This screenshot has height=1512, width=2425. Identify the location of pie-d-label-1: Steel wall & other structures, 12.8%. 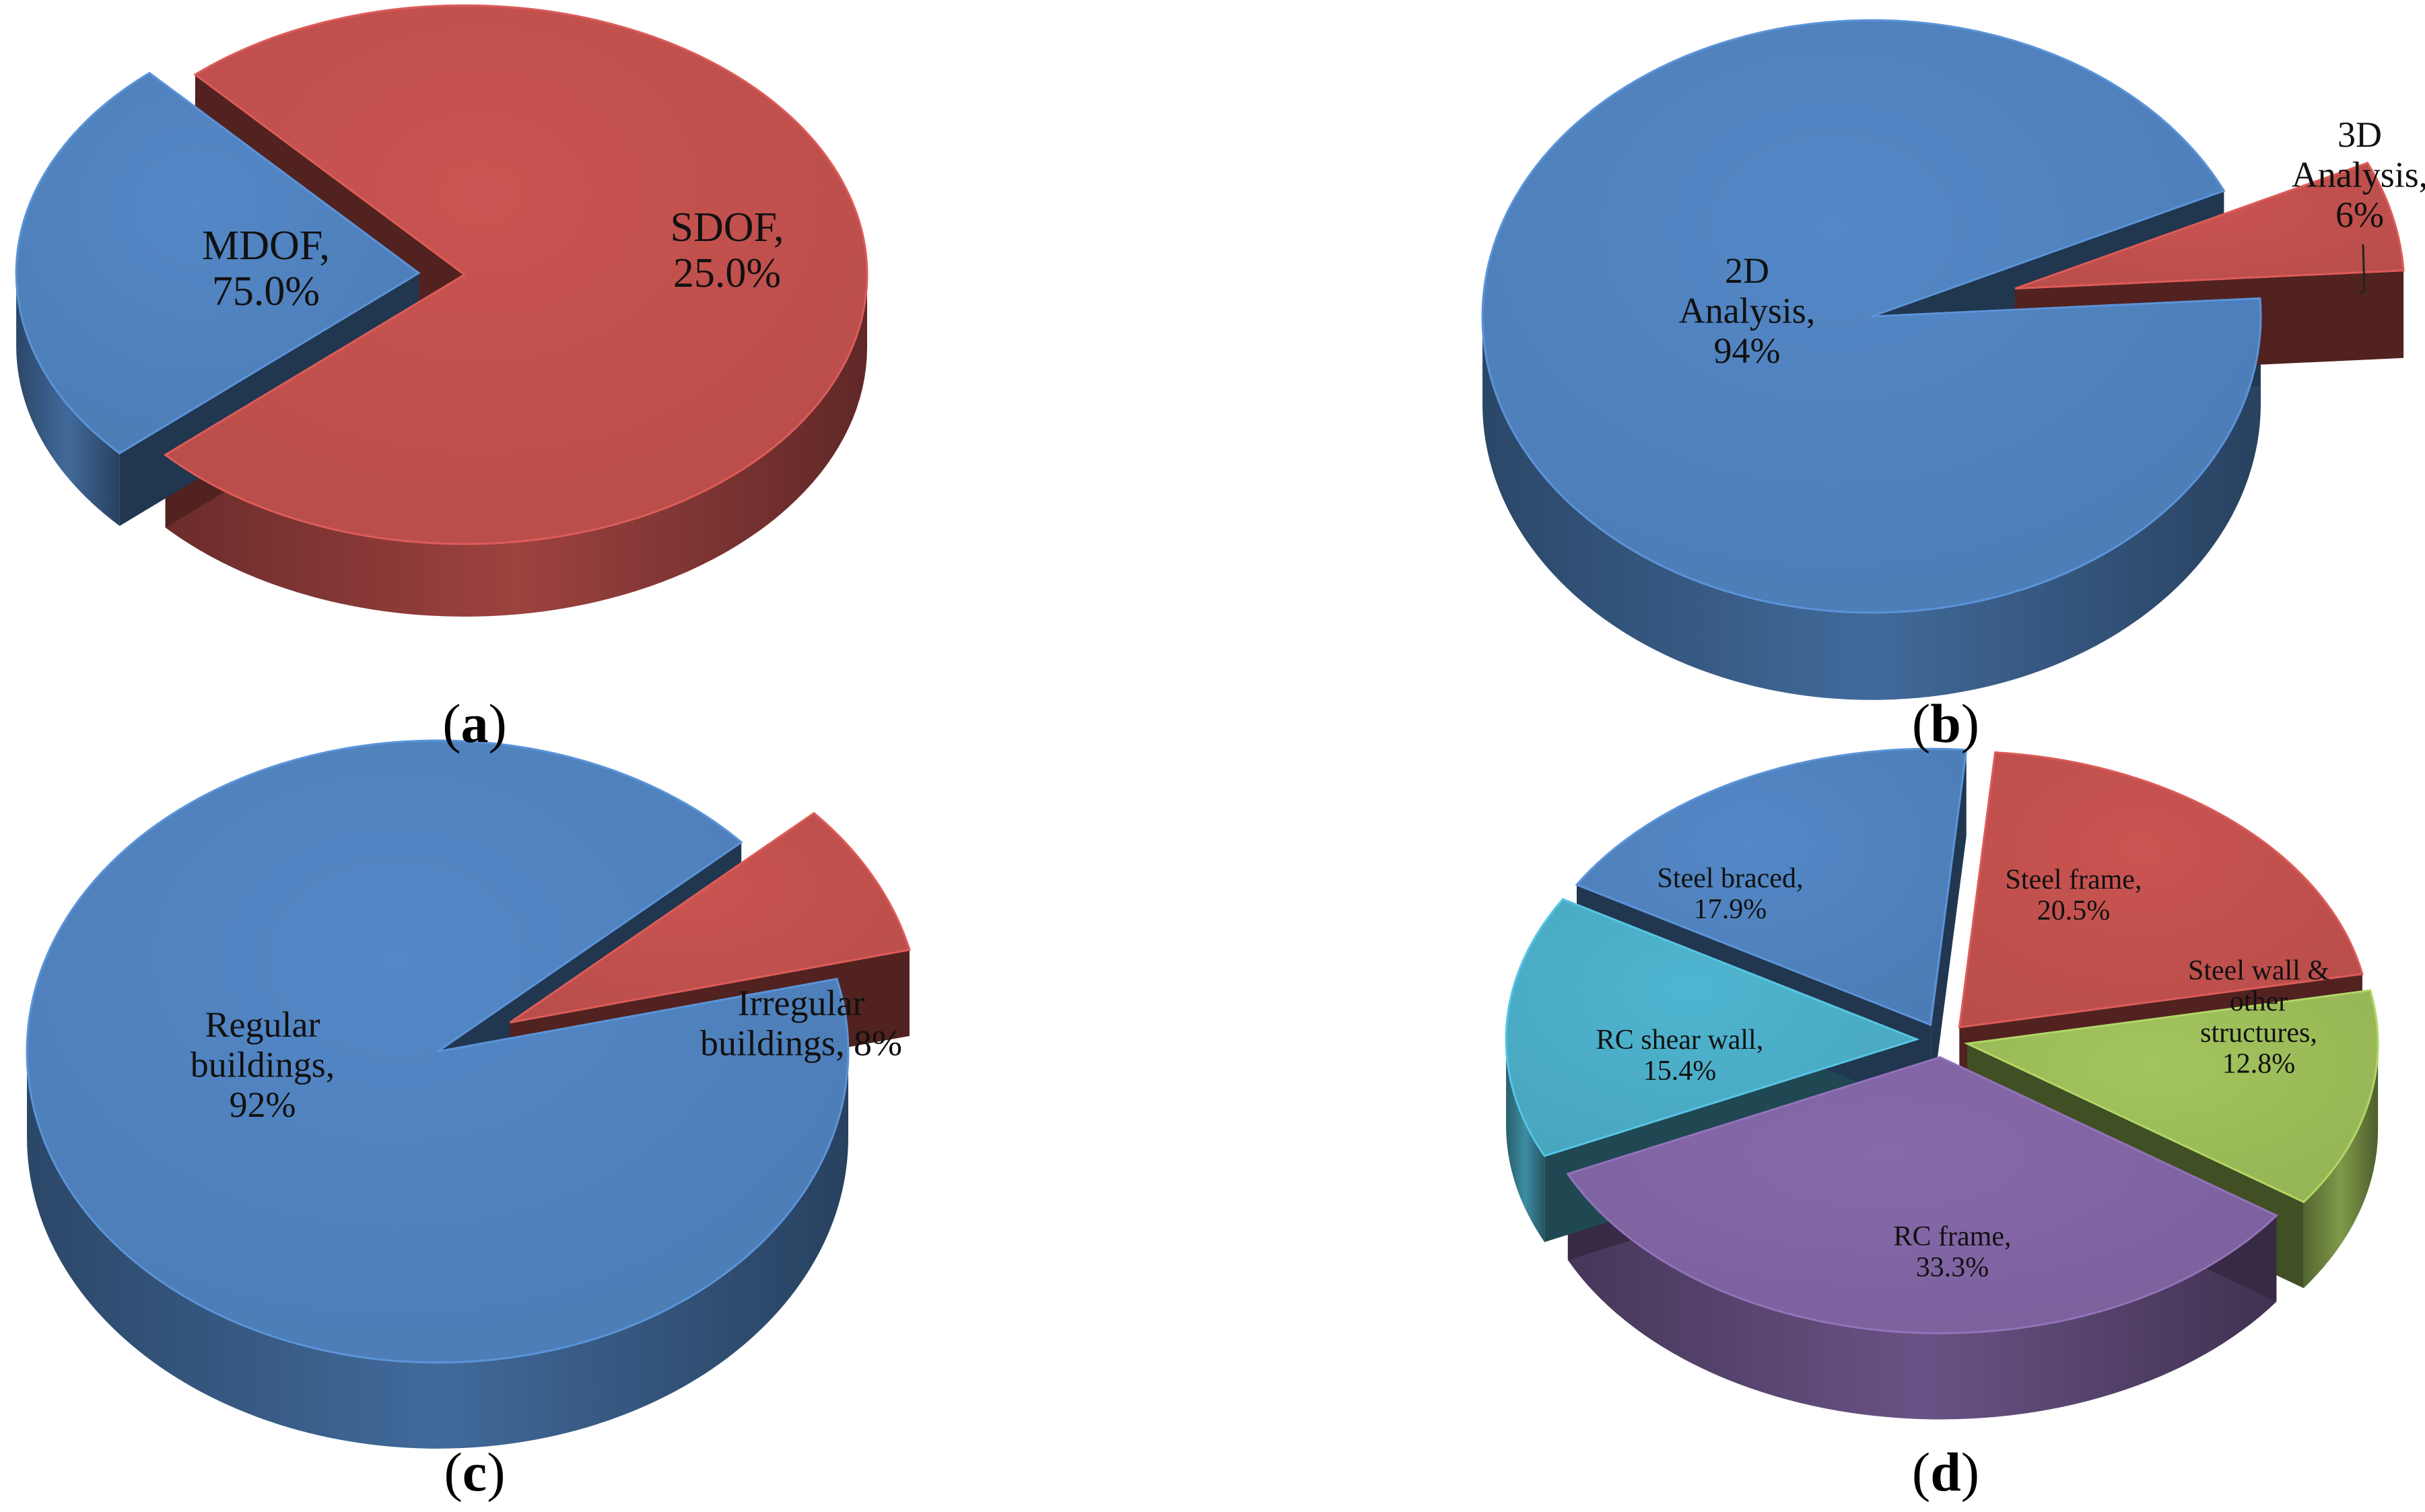
(2258, 1017).